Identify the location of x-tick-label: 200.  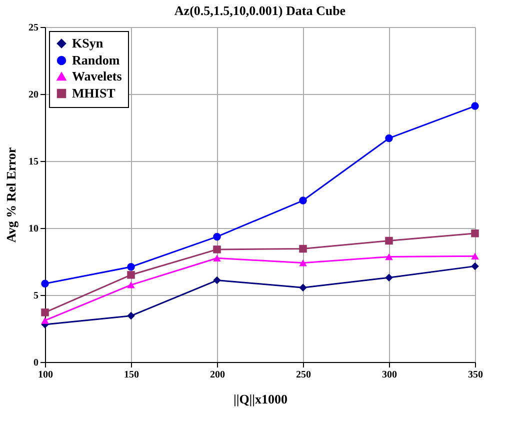
(217, 375).